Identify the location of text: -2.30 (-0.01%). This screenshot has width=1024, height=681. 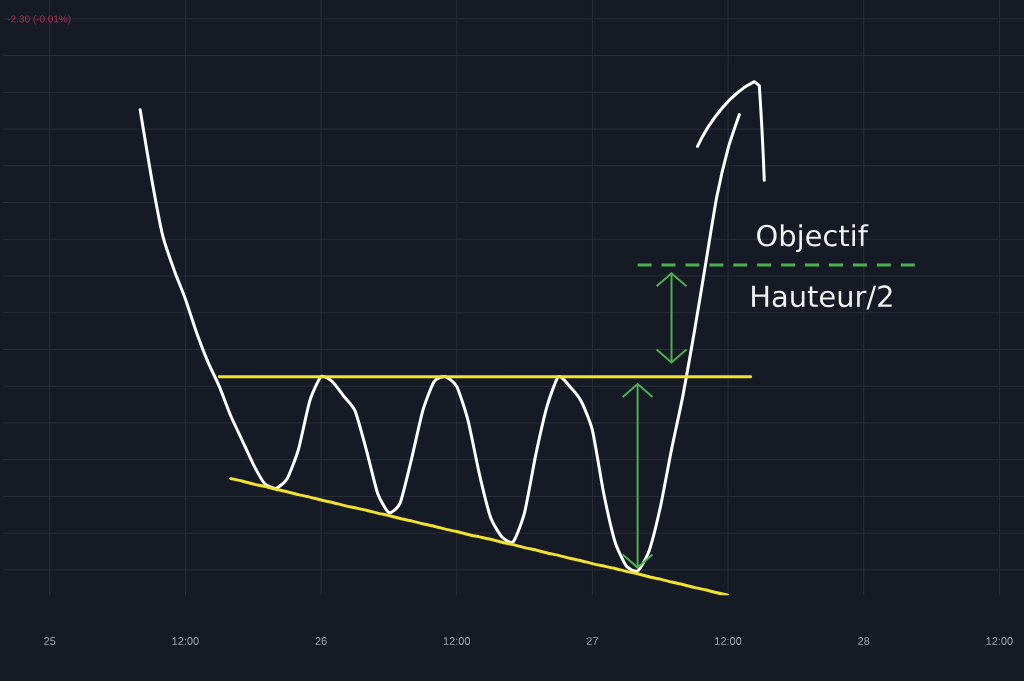
(39, 20).